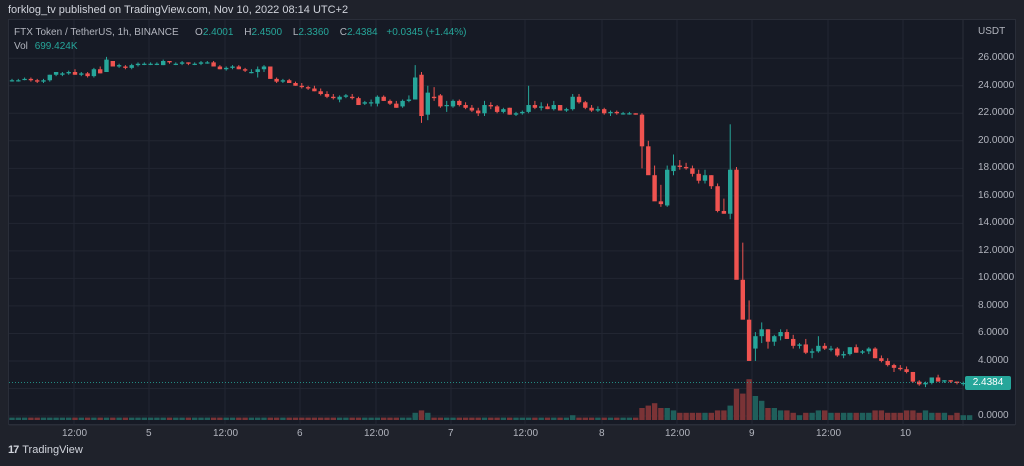 This screenshot has width=1024, height=466. I want to click on price-tick-label: 18.0000, so click(996, 168).